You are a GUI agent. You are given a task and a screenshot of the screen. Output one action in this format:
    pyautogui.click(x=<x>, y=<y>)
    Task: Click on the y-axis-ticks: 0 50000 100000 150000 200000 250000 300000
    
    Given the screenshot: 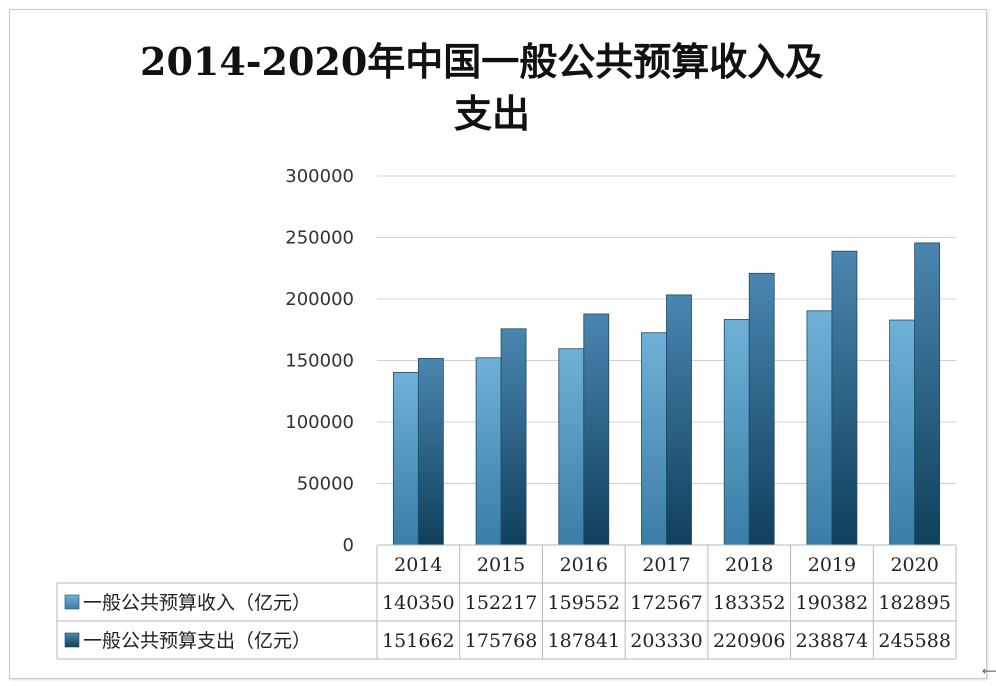 What is the action you would take?
    pyautogui.click(x=319, y=361)
    